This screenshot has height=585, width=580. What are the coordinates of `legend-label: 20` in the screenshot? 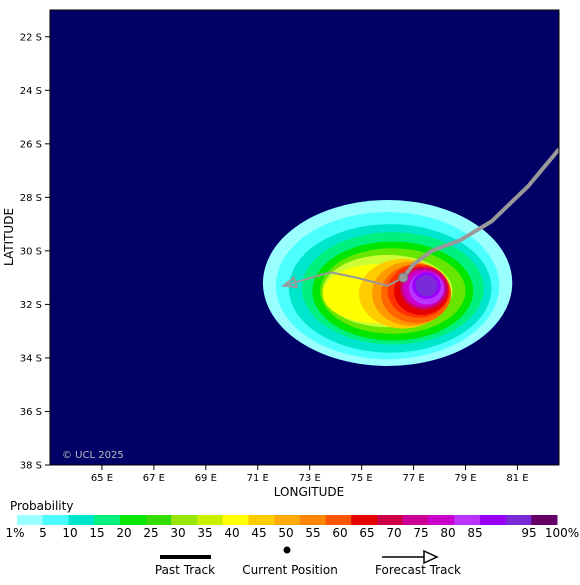 It's located at (123, 533).